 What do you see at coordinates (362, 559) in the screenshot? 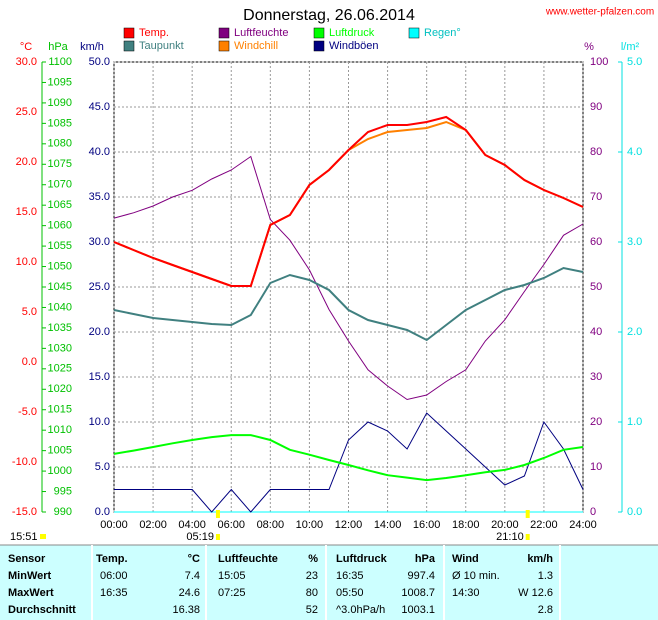
I see `table-header: Luftdruck` at bounding box center [362, 559].